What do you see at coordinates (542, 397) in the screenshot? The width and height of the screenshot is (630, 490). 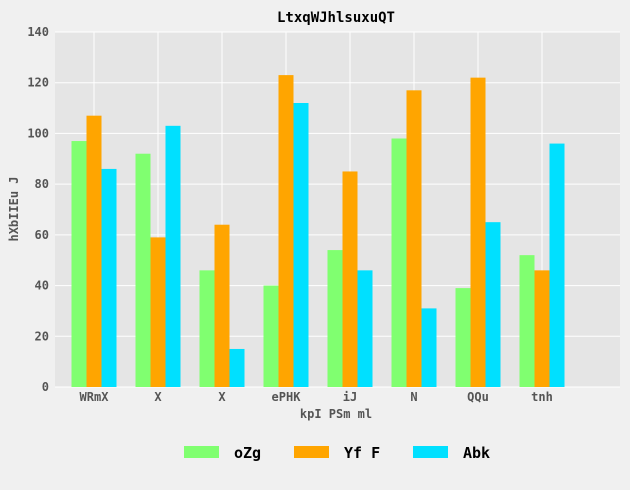 I see `x-tick-label: tnh` at bounding box center [542, 397].